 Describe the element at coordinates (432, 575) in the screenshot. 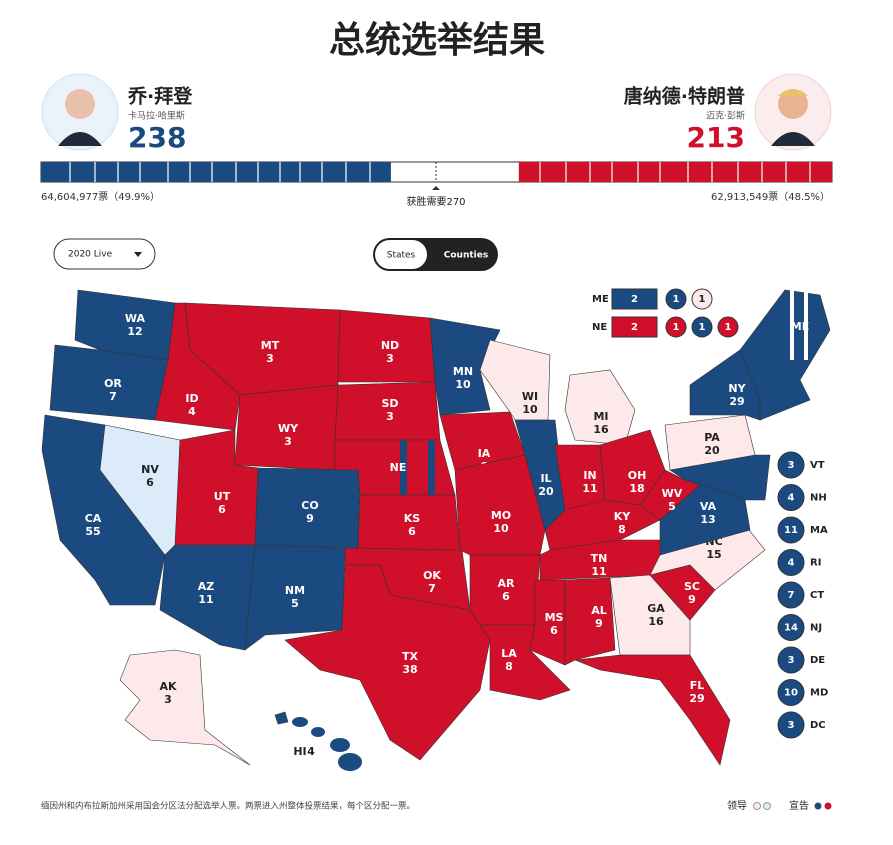

I see `state-label: OK` at that location.